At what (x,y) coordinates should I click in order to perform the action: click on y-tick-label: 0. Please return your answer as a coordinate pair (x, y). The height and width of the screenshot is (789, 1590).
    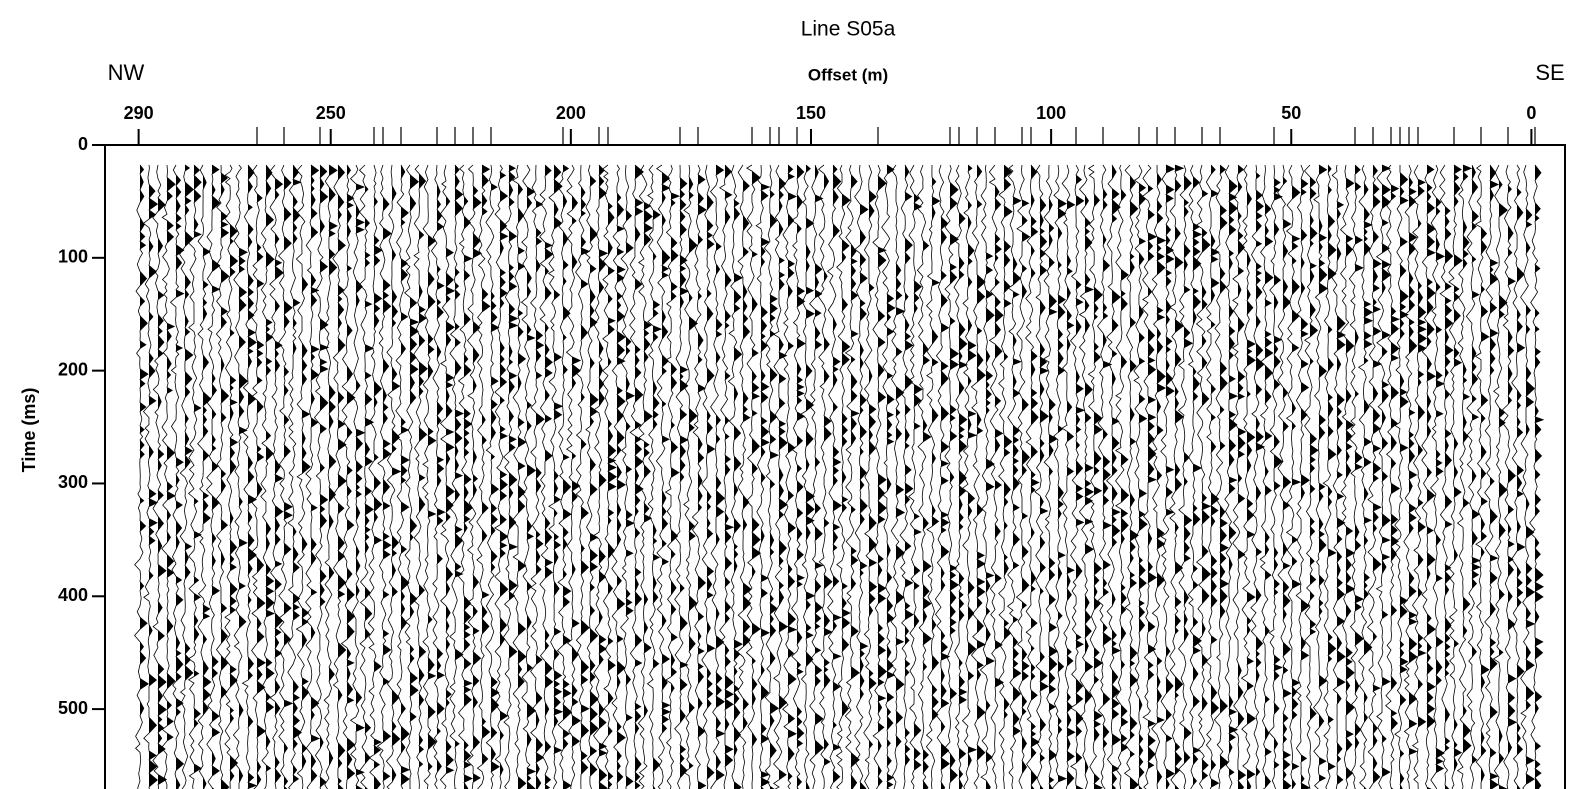
    Looking at the image, I should click on (83, 144).